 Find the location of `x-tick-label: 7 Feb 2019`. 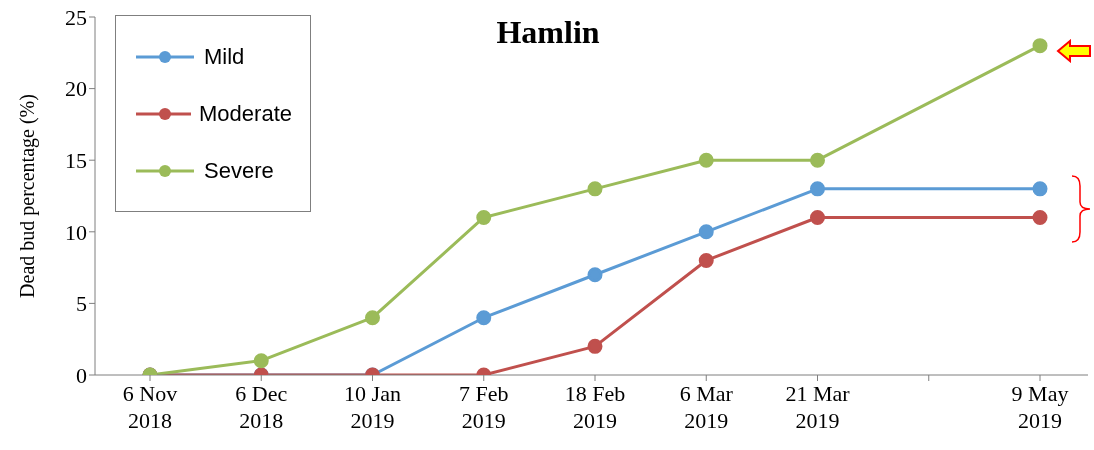

x-tick-label: 7 Feb 2019 is located at coordinates (484, 407).